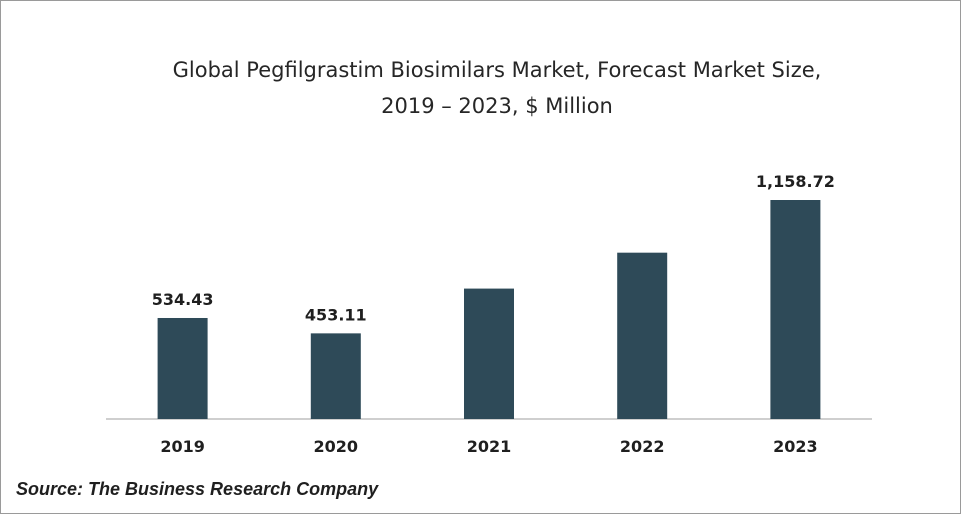 This screenshot has height=514, width=961. What do you see at coordinates (497, 106) in the screenshot?
I see `chart-title-line-2: 2019 – 2023, $ Million` at bounding box center [497, 106].